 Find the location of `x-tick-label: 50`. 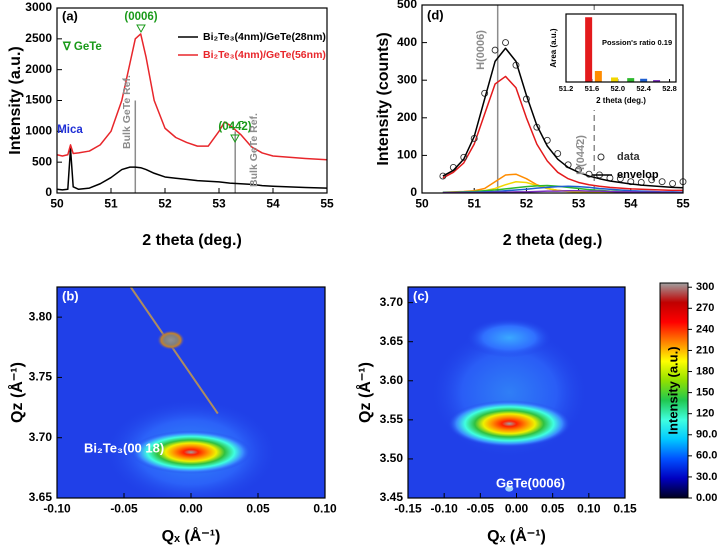

x-tick-label: 50 is located at coordinates (422, 204).